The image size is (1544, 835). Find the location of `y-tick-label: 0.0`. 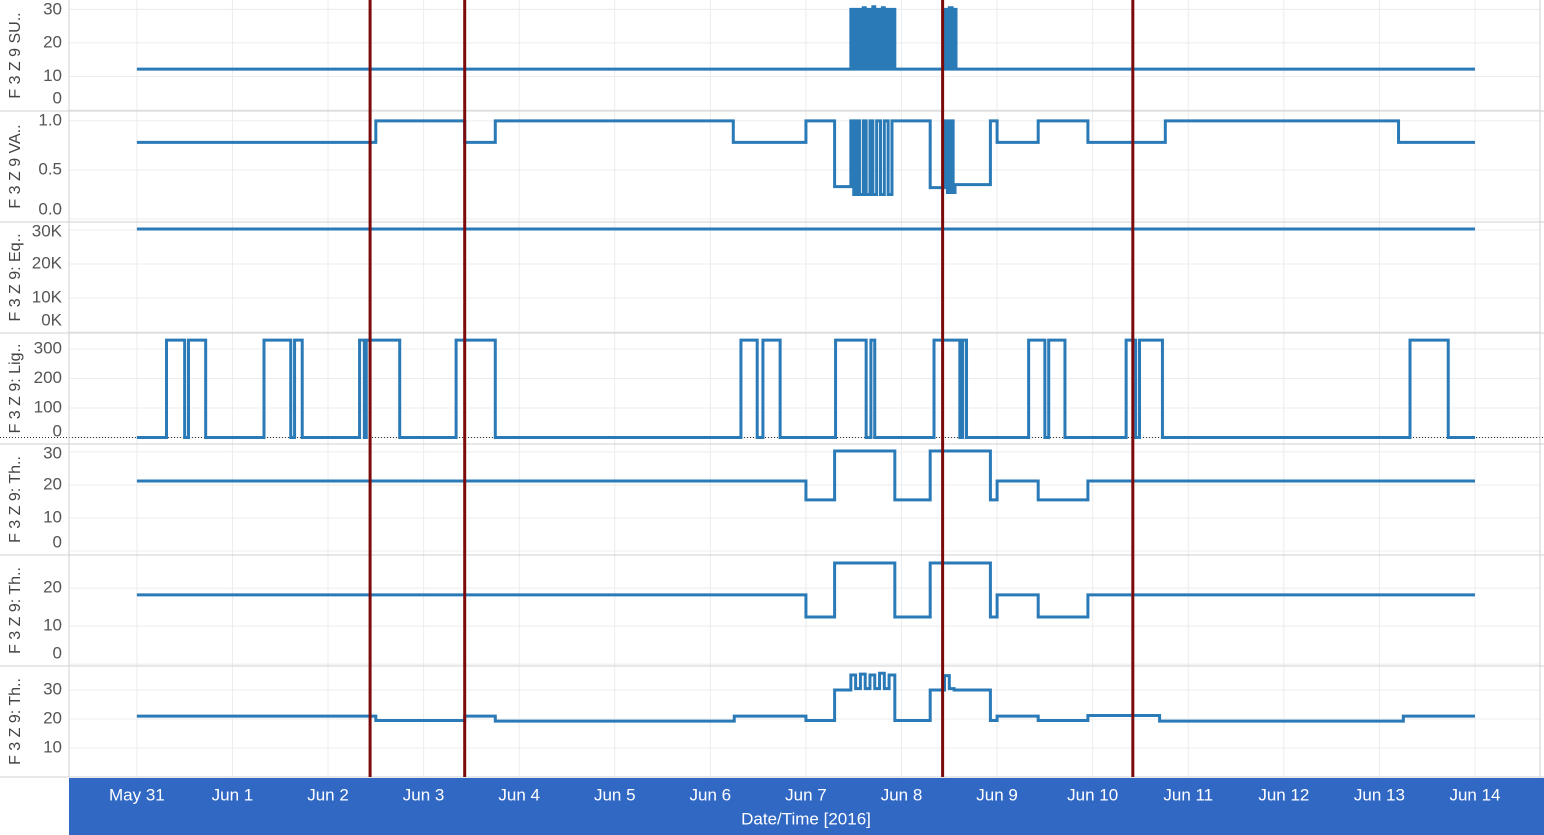

y-tick-label: 0.0 is located at coordinates (50, 208).